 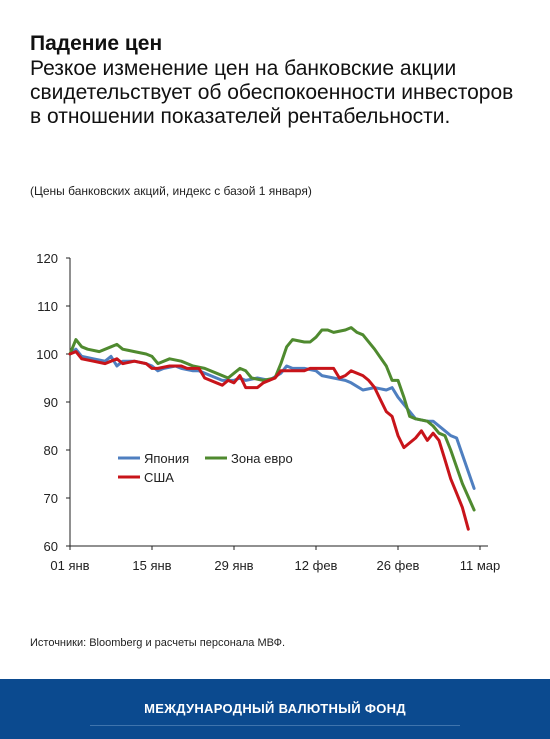 I want to click on footer-organization: МЕЖДУНАРОДНЫЙ ВАЛЮТНЫЙ ФОНД, so click(x=275, y=708).